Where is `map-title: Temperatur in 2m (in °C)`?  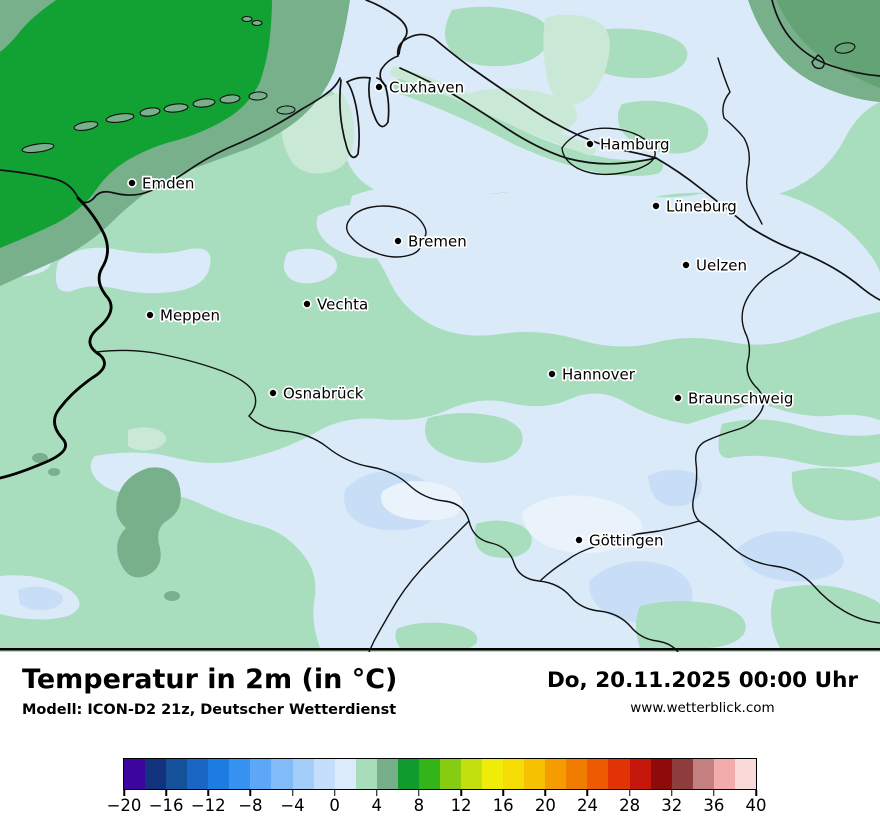 map-title: Temperatur in 2m (in °C) is located at coordinates (210, 679).